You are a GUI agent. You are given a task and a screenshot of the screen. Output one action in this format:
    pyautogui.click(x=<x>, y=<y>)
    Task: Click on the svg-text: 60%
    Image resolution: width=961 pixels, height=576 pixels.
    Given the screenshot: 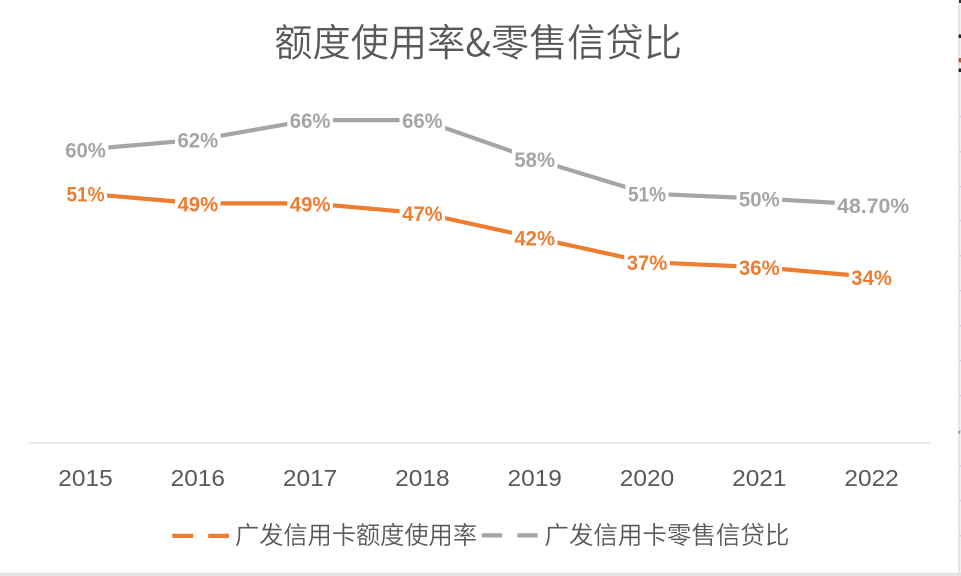 What is the action you would take?
    pyautogui.click(x=85, y=150)
    